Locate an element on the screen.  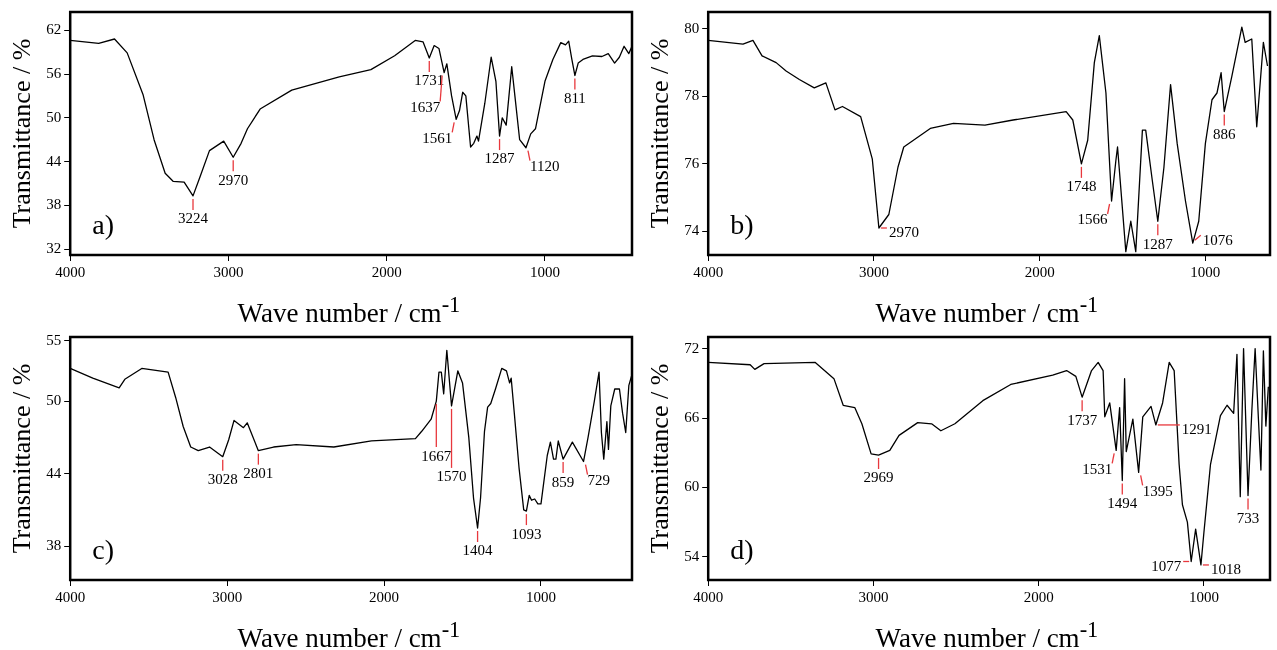
annotation: 1561 is located at coordinates (437, 137).